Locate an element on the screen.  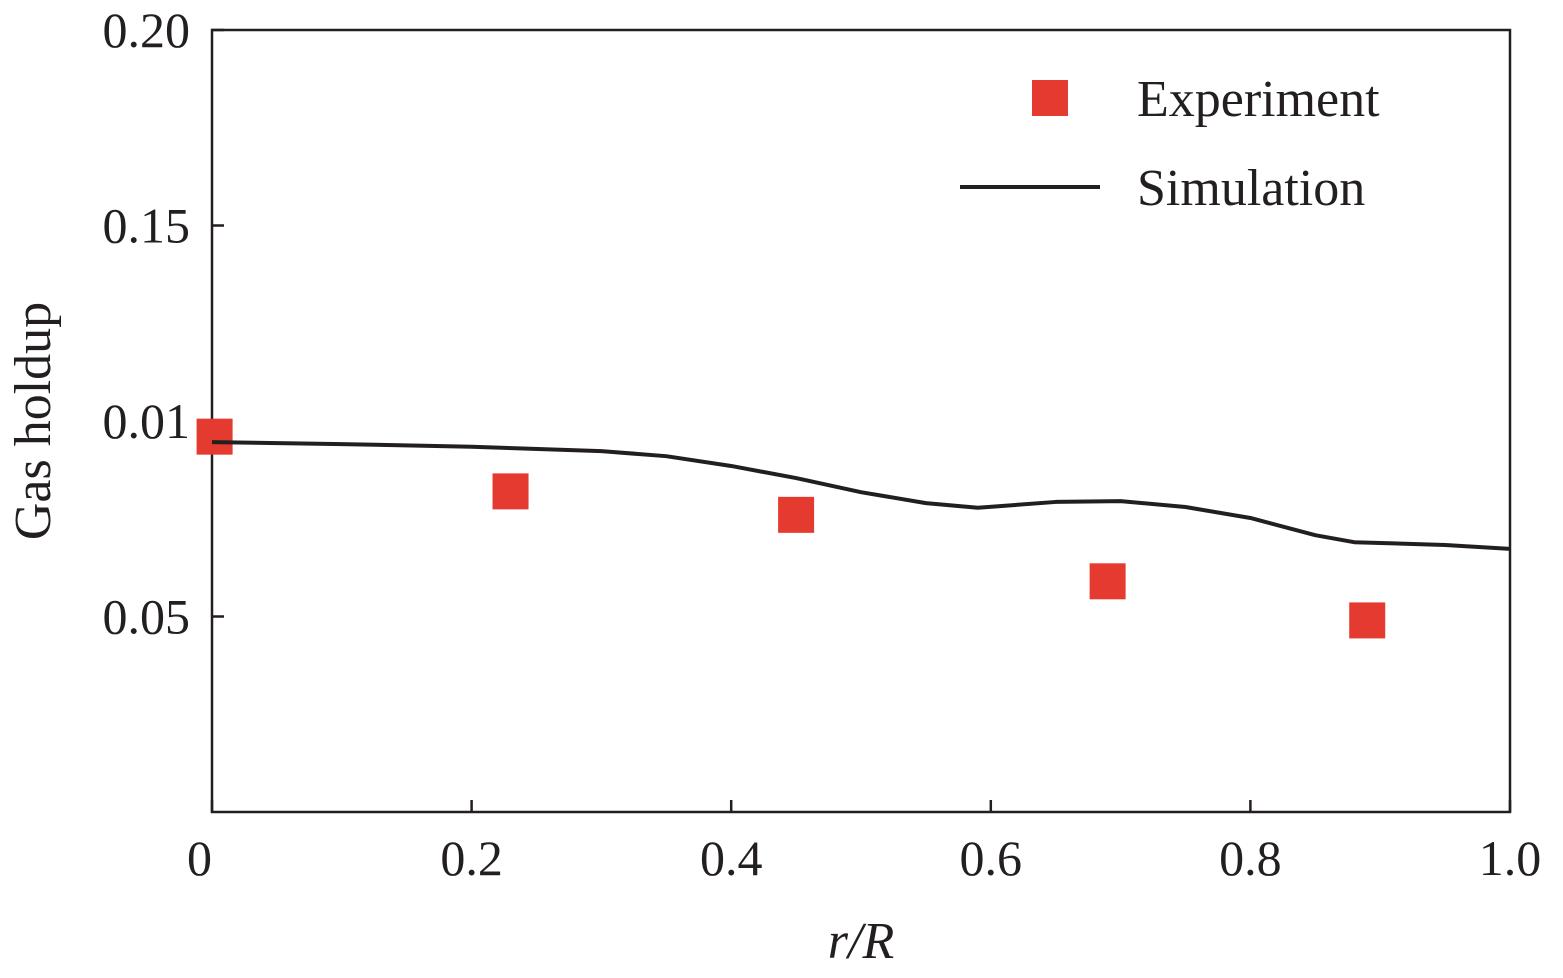
y-axis-title: Gas holdup is located at coordinates (33, 421).